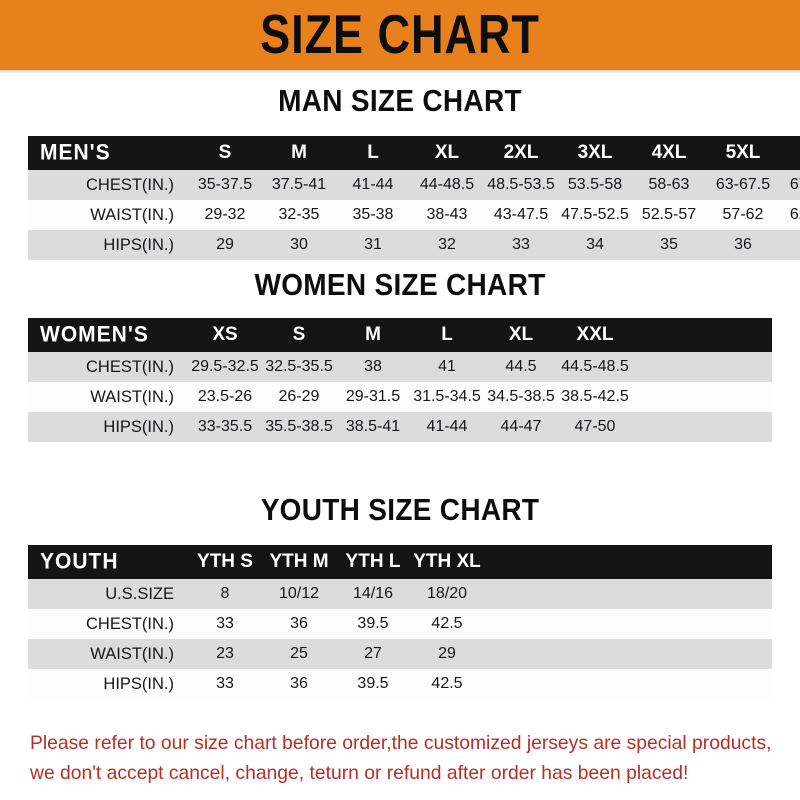 This screenshot has width=800, height=800. What do you see at coordinates (743, 214) in the screenshot?
I see `cell-man-1-7: 57-62` at bounding box center [743, 214].